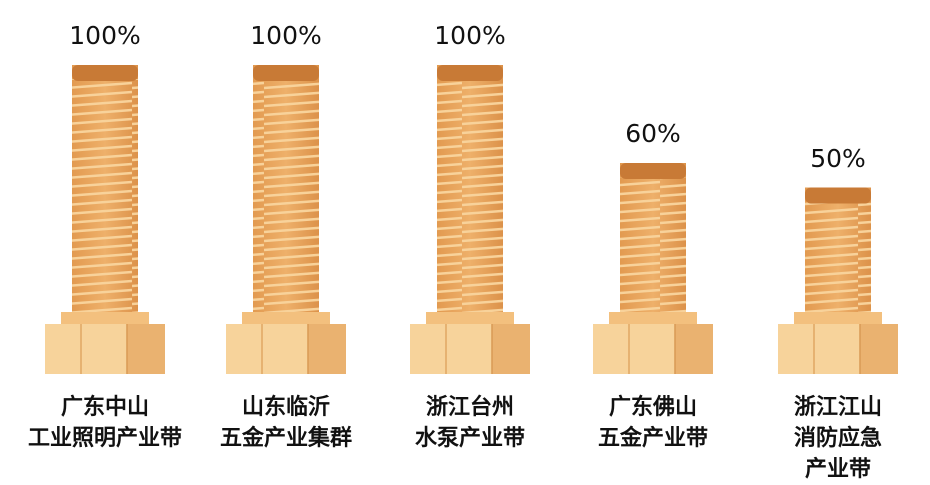 This screenshot has width=930, height=485. What do you see at coordinates (653, 423) in the screenshot?
I see `category-label: 广东佛山 五金产业带` at bounding box center [653, 423].